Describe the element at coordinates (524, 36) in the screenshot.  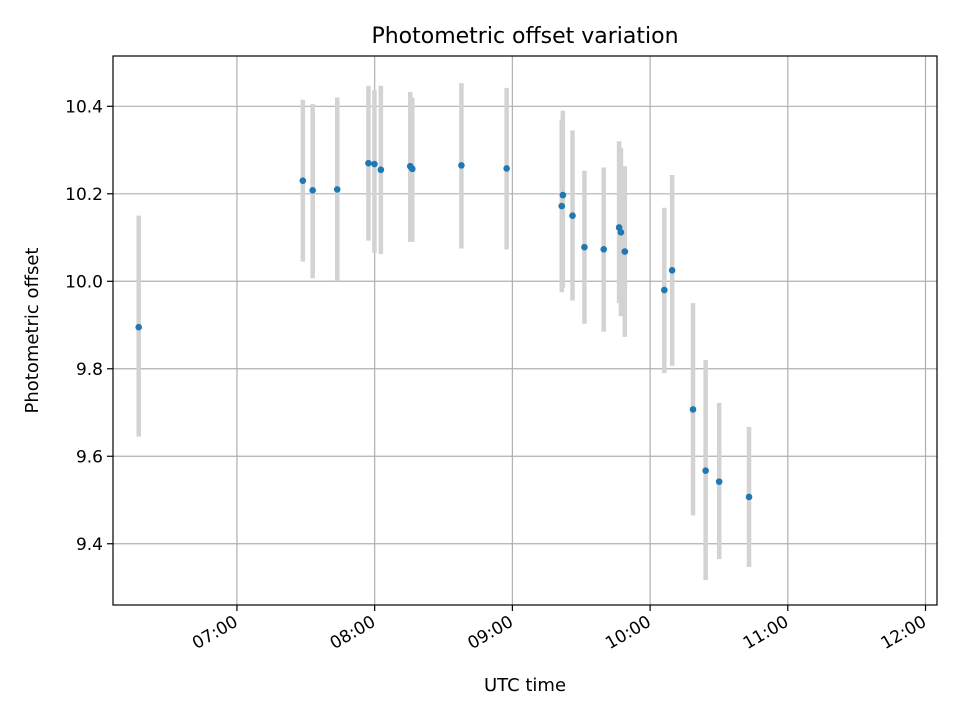
I see `chart-title: Photometric offset variation` at that location.